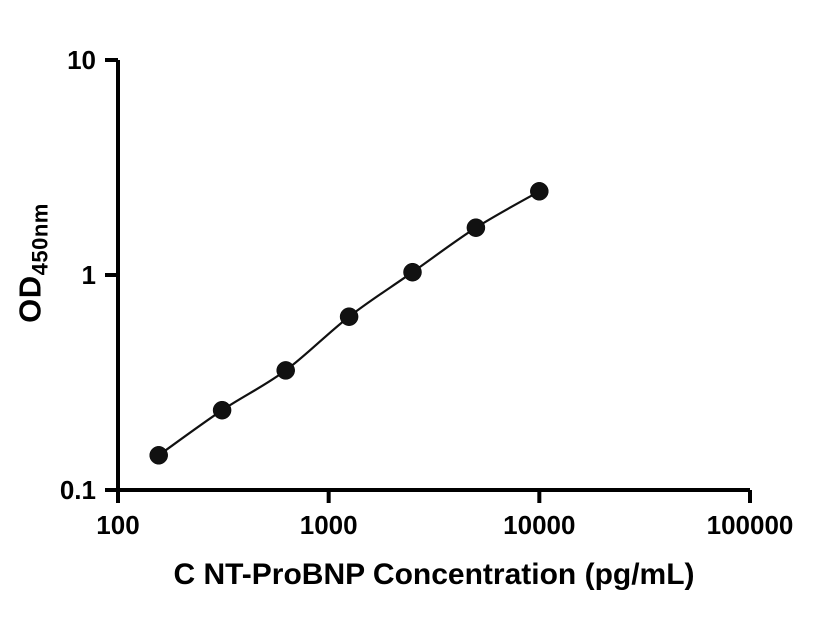 The height and width of the screenshot is (640, 816). Describe the element at coordinates (117, 525) in the screenshot. I see `x-tick-label: 100` at that location.